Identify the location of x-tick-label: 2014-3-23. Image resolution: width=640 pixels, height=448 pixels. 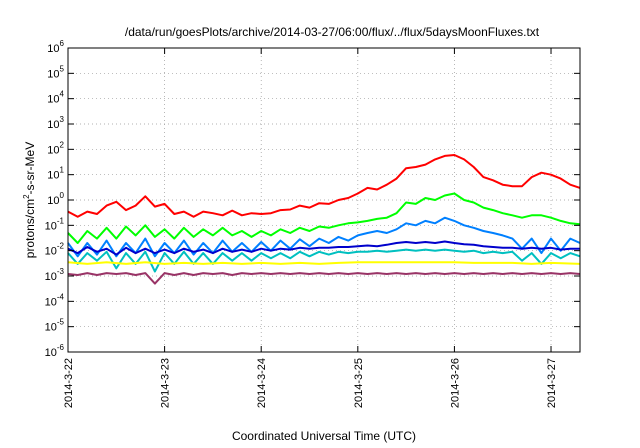
(166, 383).